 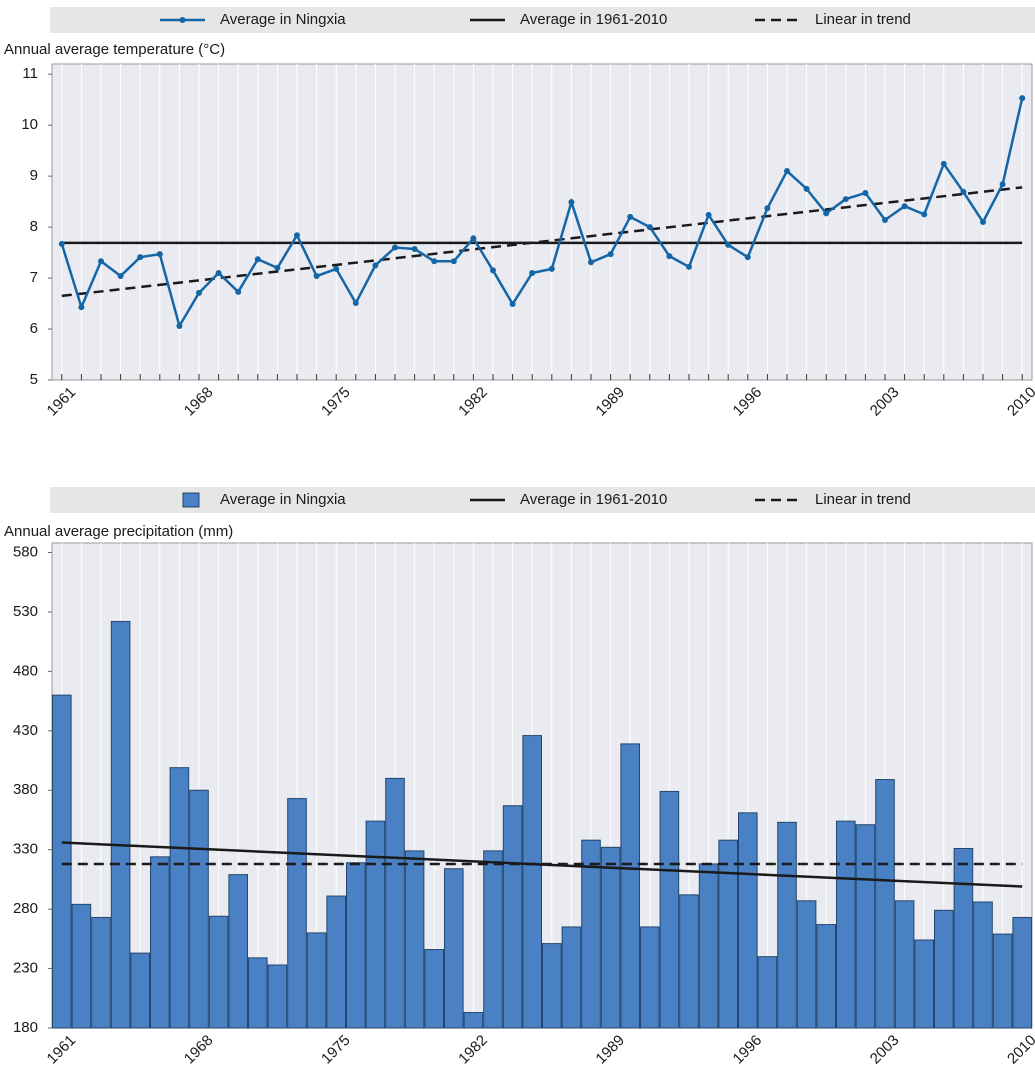 I want to click on y-axis-title: Annual average precipitation (mm), so click(x=118, y=531).